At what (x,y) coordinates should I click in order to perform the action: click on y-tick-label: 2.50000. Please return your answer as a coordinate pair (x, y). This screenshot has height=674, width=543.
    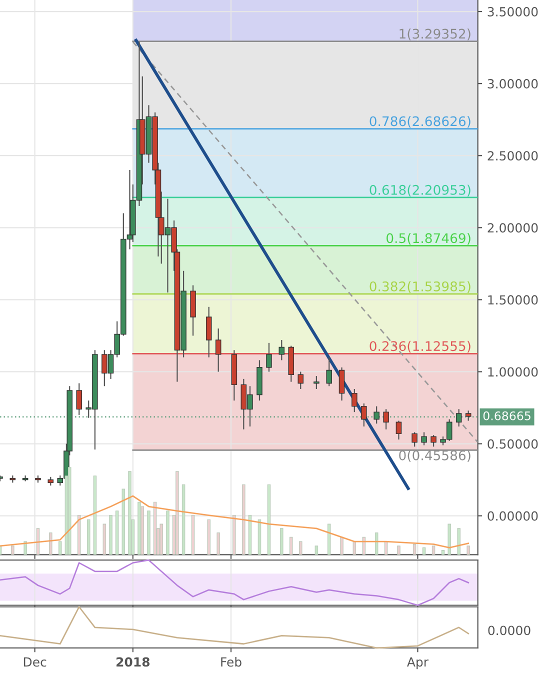
    Looking at the image, I should click on (513, 156).